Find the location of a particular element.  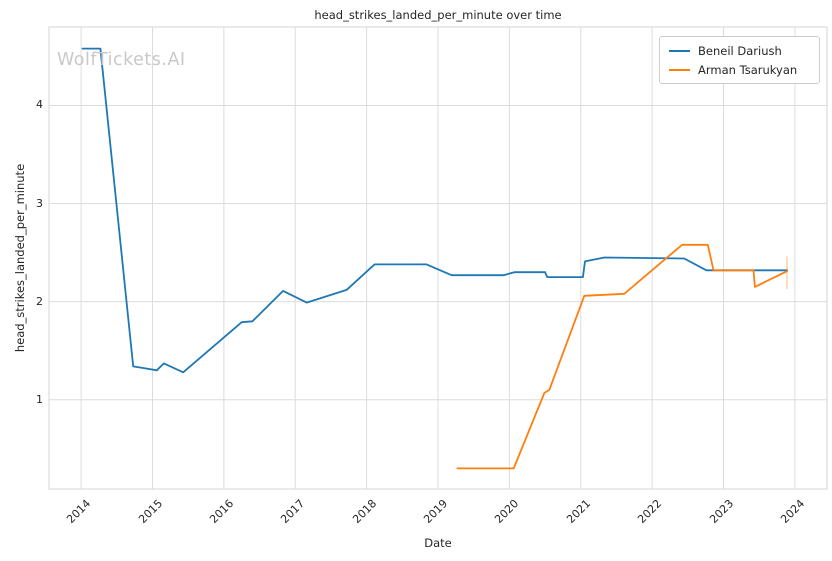

y-tick-label: 2 is located at coordinates (39, 301).